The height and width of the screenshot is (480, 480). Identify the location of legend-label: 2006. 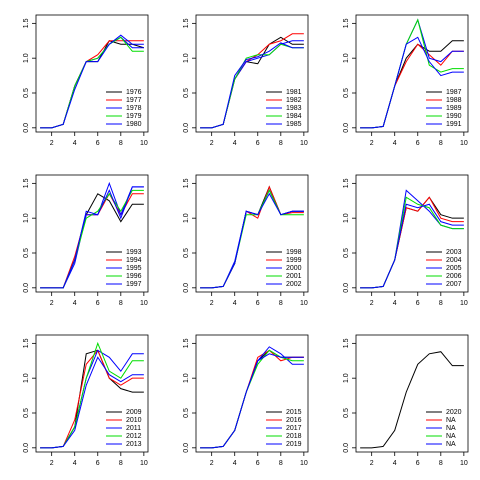
(454, 276).